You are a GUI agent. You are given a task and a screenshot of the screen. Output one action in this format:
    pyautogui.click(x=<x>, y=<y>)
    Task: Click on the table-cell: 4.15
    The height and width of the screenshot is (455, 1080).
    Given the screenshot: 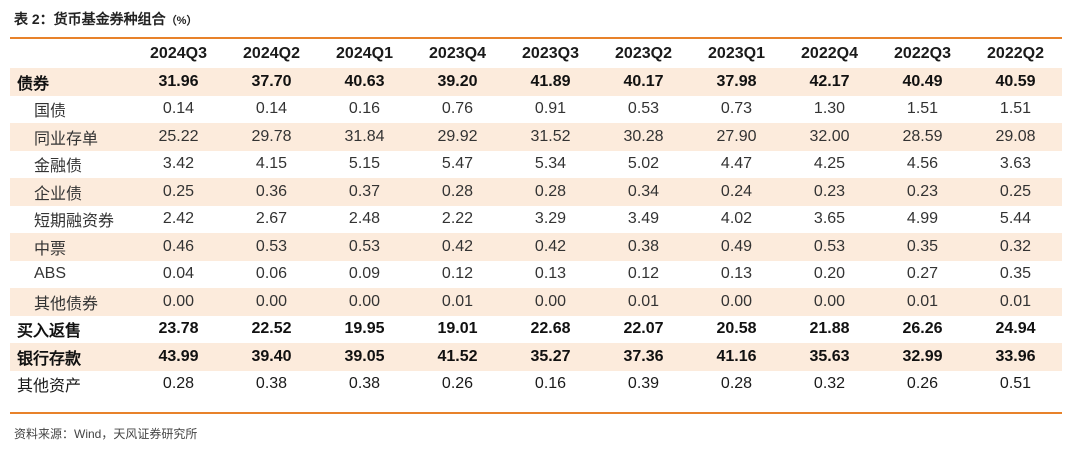 What is the action you would take?
    pyautogui.click(x=271, y=164)
    